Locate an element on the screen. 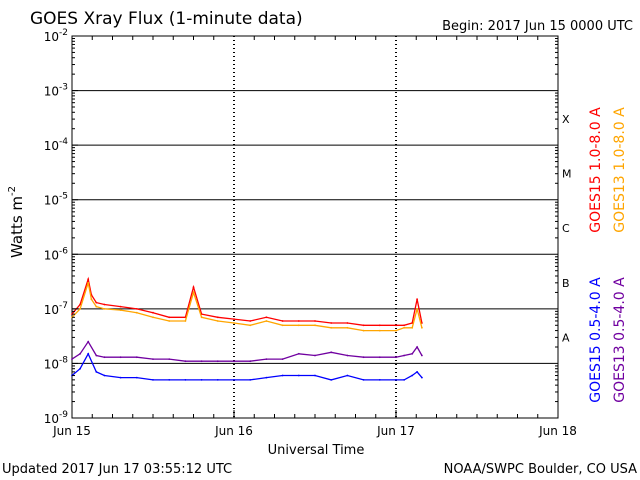 The image size is (640, 480). y-tick-exponent: -4 is located at coordinates (63, 142).